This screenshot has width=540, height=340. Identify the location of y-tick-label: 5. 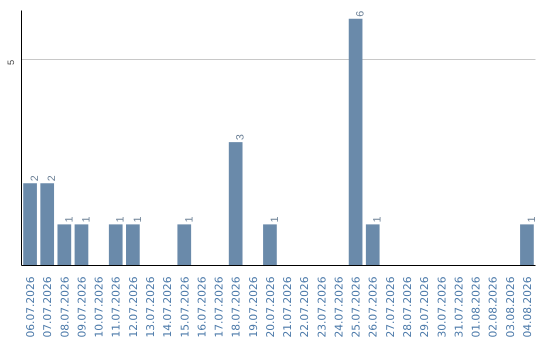
(11, 63).